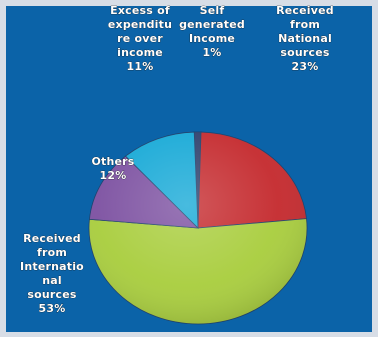 The width and height of the screenshot is (378, 337). What do you see at coordinates (52, 266) in the screenshot?
I see `slice-label-line: Internatio` at bounding box center [52, 266].